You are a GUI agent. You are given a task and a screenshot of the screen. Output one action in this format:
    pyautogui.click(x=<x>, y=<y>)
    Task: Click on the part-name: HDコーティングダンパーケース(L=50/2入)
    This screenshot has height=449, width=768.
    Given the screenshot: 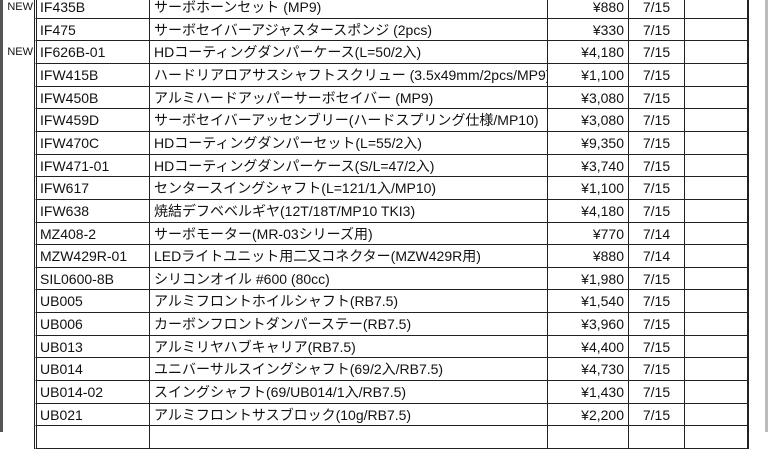 What is the action you would take?
    pyautogui.click(x=348, y=52)
    